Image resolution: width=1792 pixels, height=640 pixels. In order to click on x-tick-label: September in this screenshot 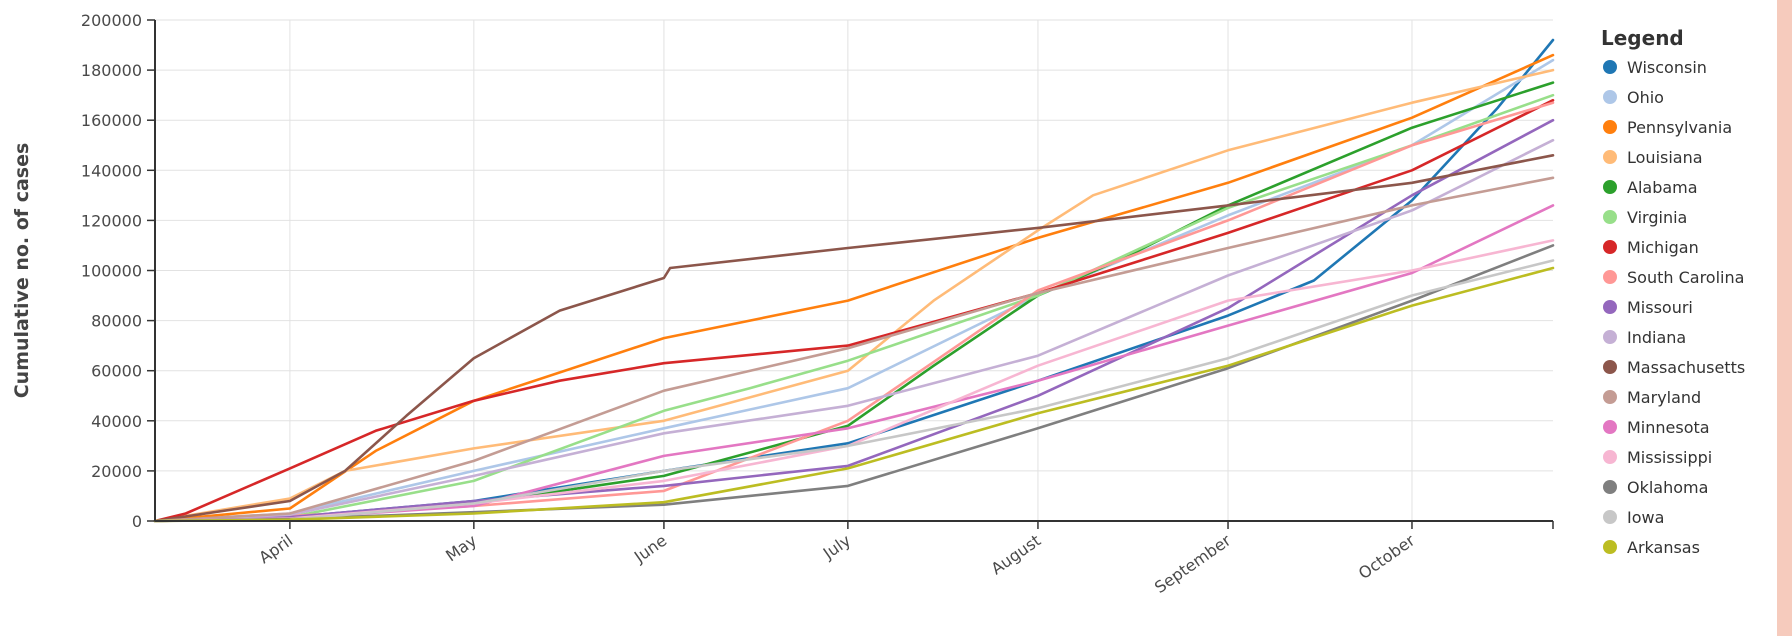, I will do `click(1193, 563)`.